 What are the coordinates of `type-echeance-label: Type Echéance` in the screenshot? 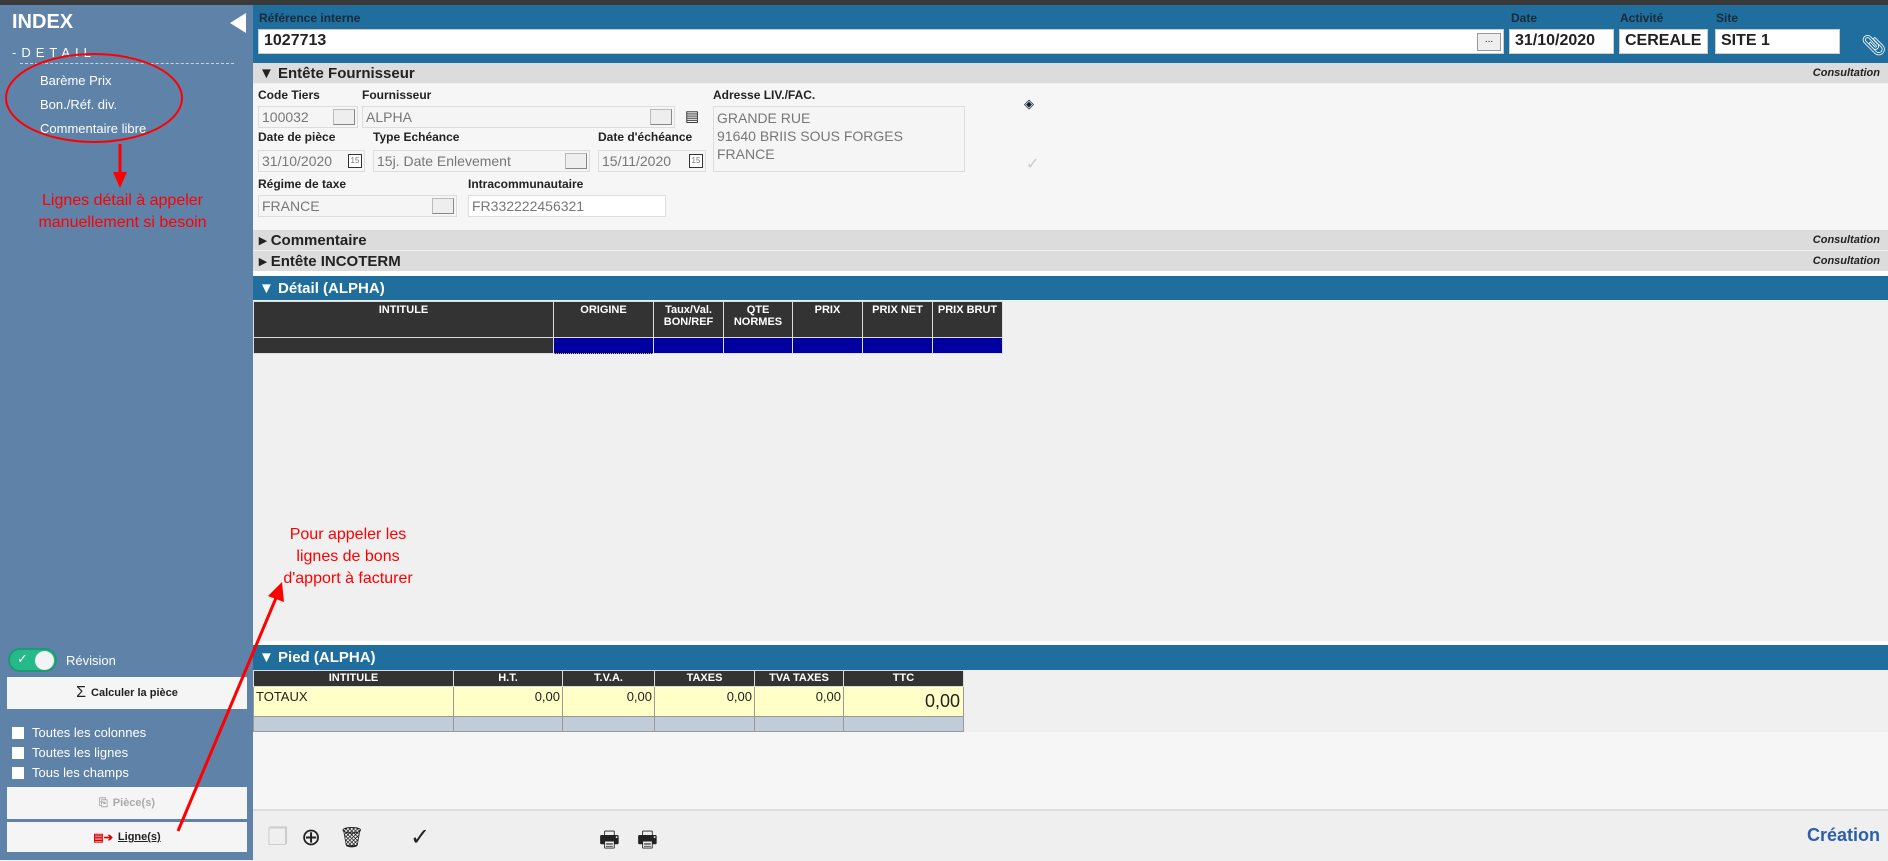 It's located at (416, 137).